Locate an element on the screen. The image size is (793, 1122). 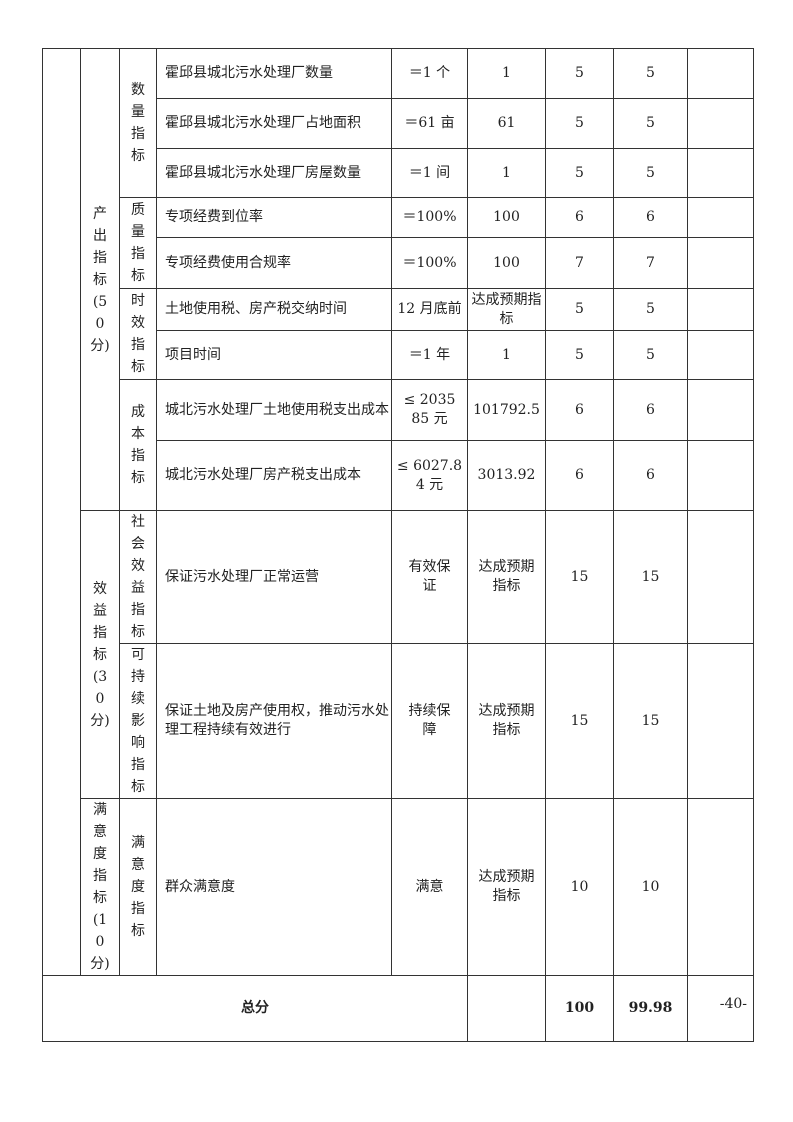
target: ＝1 年 is located at coordinates (429, 355).